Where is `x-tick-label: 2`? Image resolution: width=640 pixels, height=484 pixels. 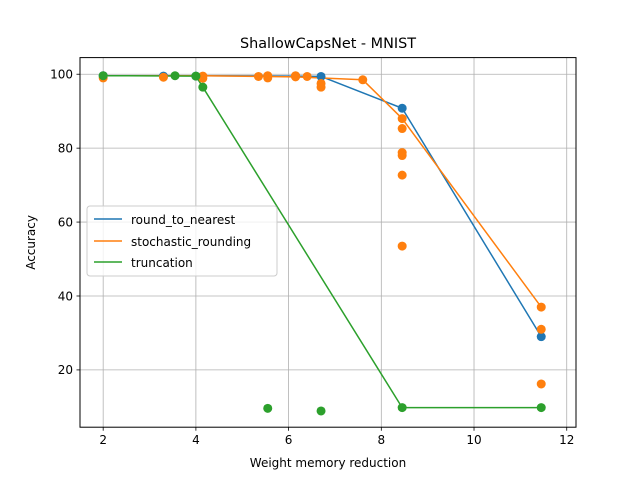 x-tick-label: 2 is located at coordinates (103, 440).